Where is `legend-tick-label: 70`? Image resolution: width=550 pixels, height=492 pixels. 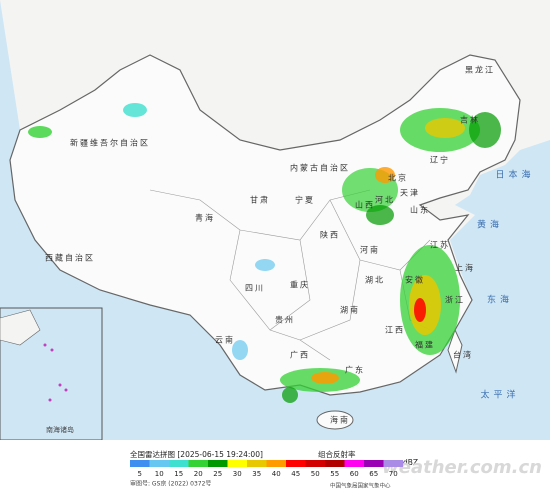
legend-tick-label: 70 is located at coordinates (393, 474).